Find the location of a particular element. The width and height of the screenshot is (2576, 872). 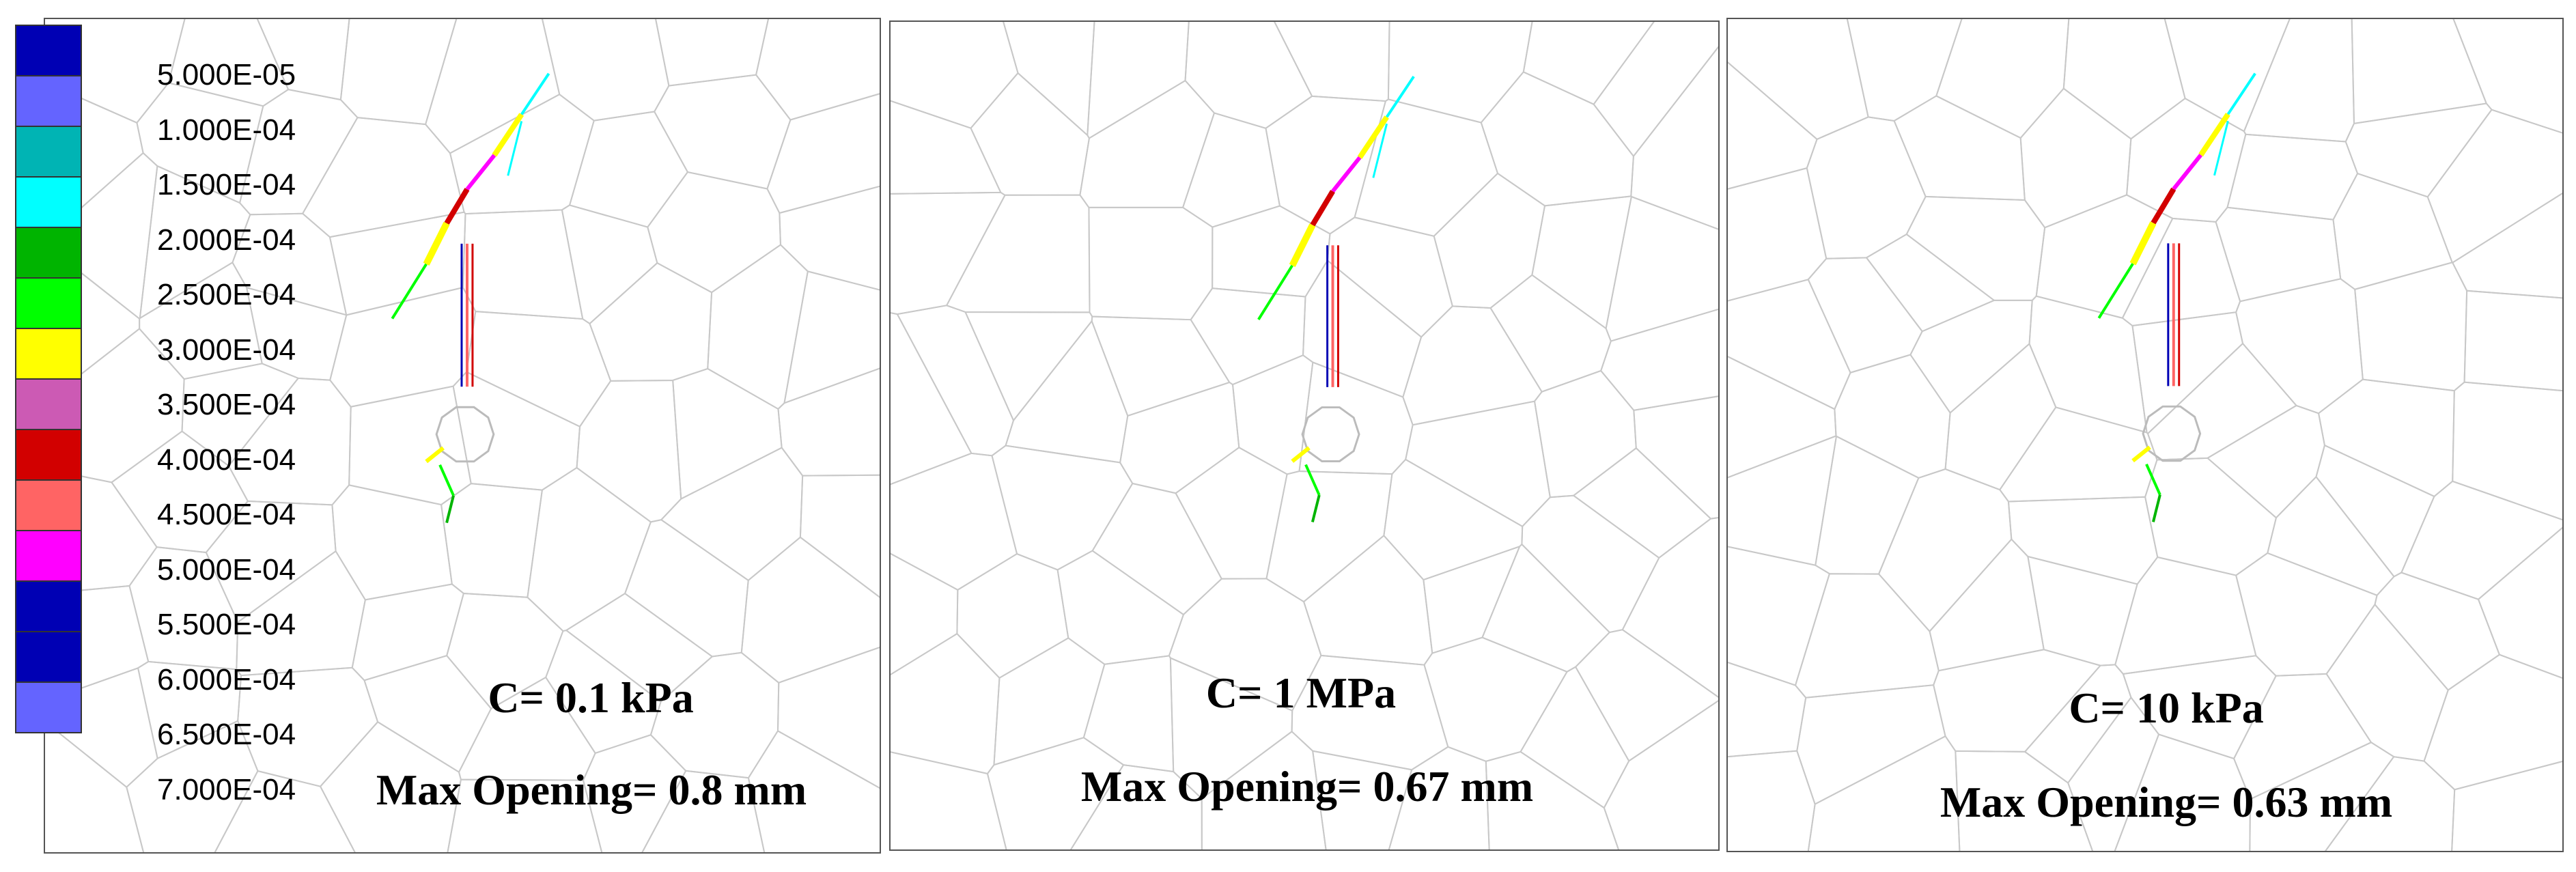

legend-label: 1.000E-04 is located at coordinates (226, 130).